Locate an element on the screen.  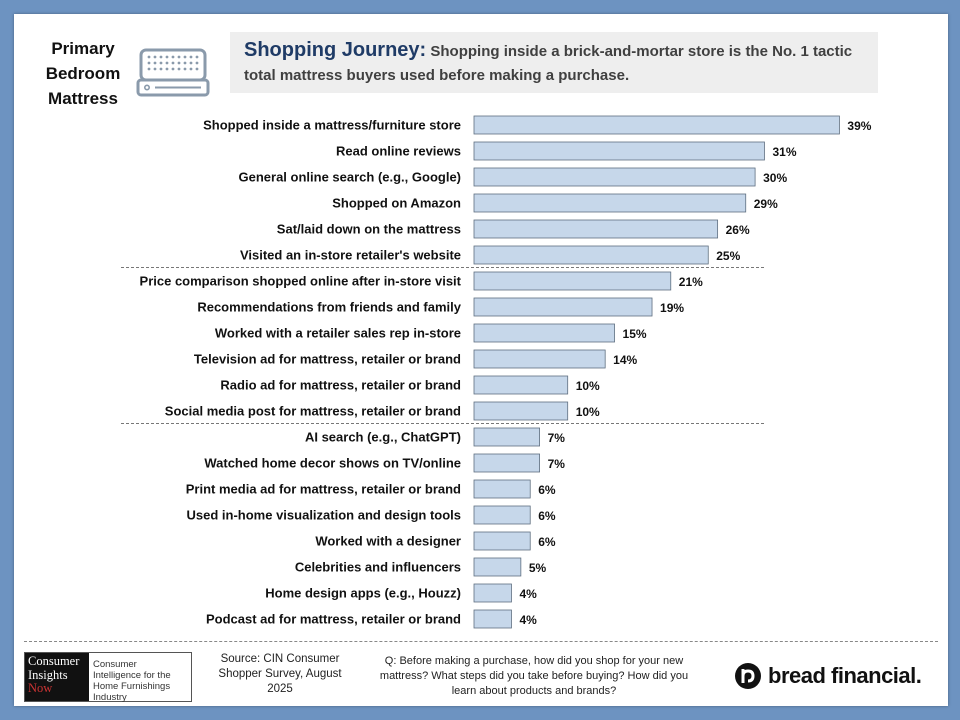
category-label: Sat/laid down on the mattress is located at coordinates (369, 229).